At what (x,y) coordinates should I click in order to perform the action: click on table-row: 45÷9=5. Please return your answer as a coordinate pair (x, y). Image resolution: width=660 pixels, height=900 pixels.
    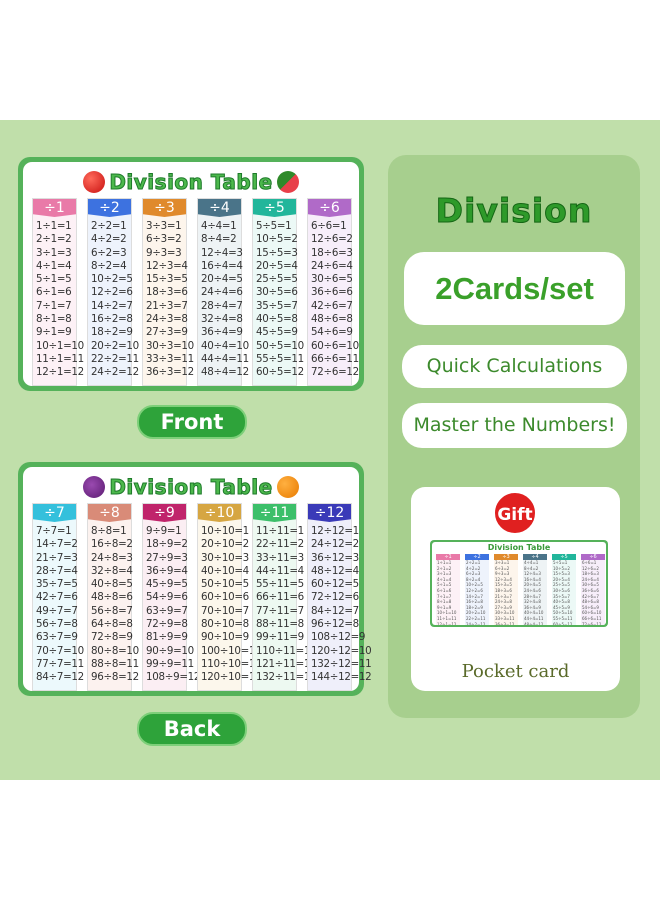
    Looking at the image, I should click on (167, 584).